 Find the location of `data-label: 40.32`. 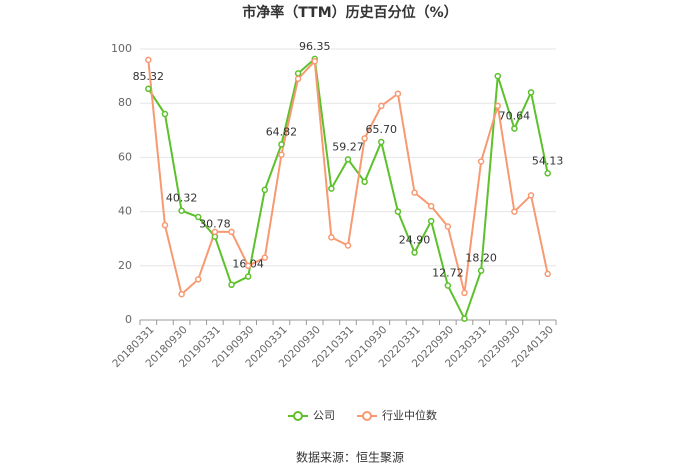

data-label: 40.32 is located at coordinates (182, 198).